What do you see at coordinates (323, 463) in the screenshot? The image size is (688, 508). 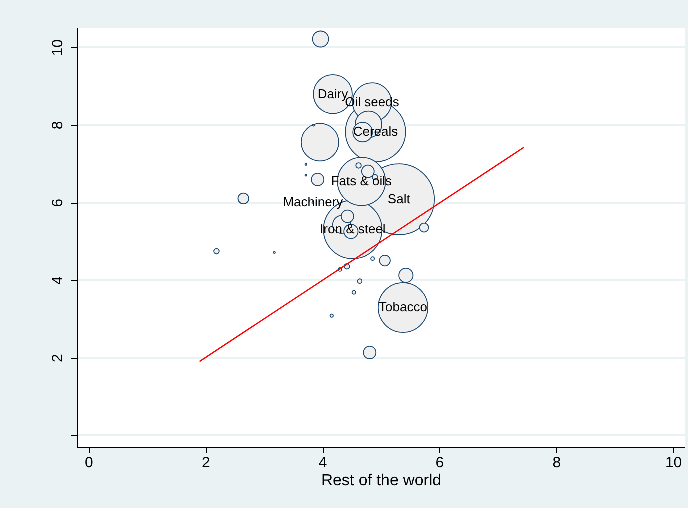 I see `x-tick-label: 4` at bounding box center [323, 463].